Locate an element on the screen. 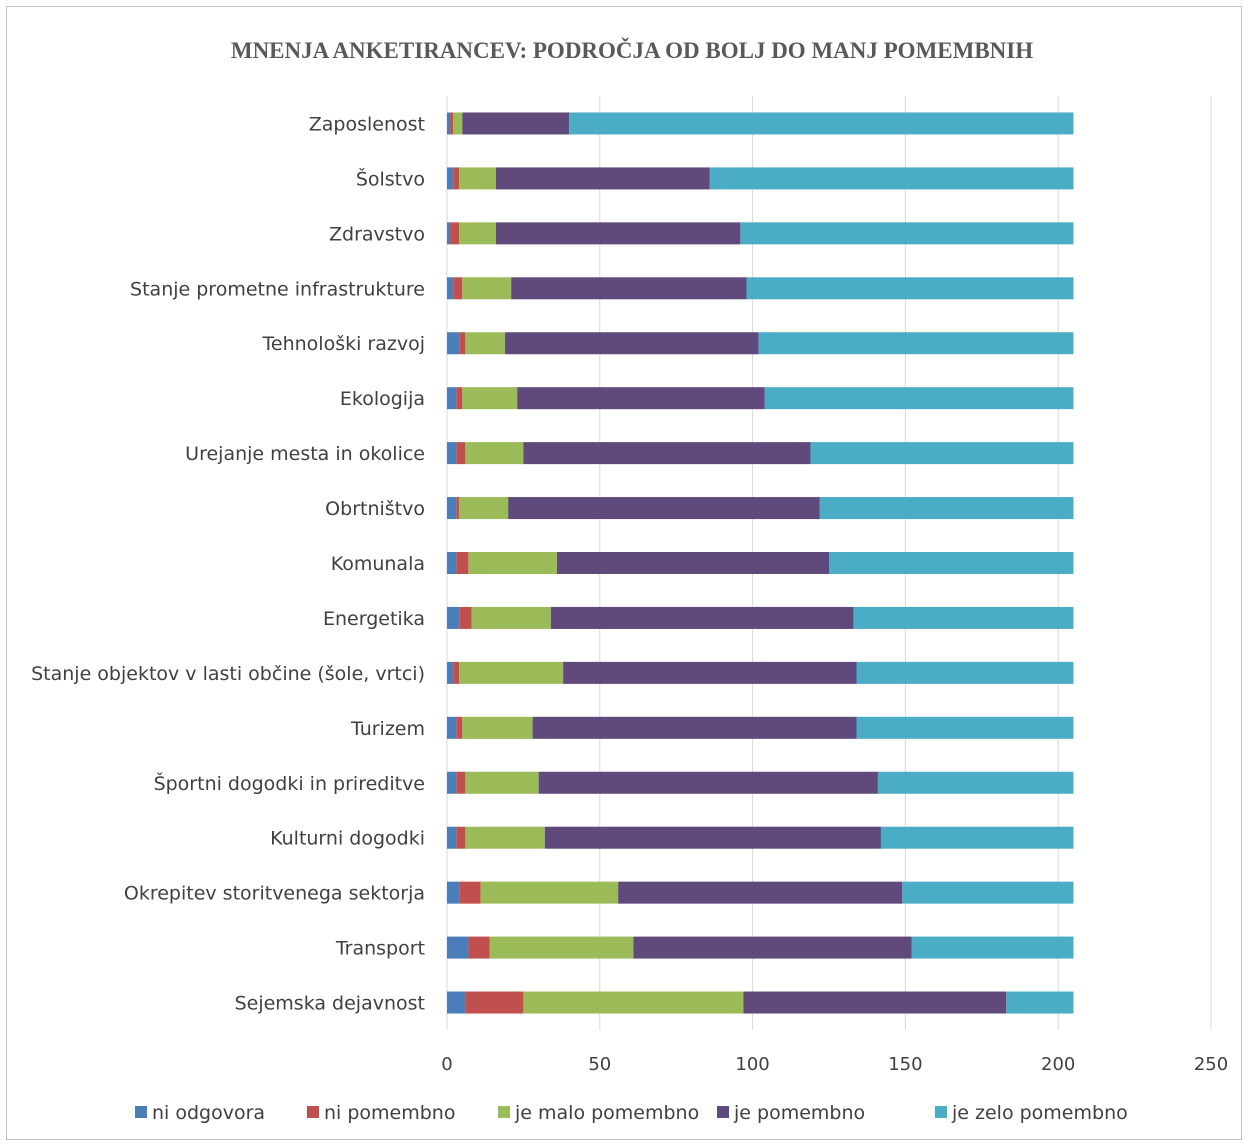  category-label: Sejemska dejavnost is located at coordinates (330, 1004).